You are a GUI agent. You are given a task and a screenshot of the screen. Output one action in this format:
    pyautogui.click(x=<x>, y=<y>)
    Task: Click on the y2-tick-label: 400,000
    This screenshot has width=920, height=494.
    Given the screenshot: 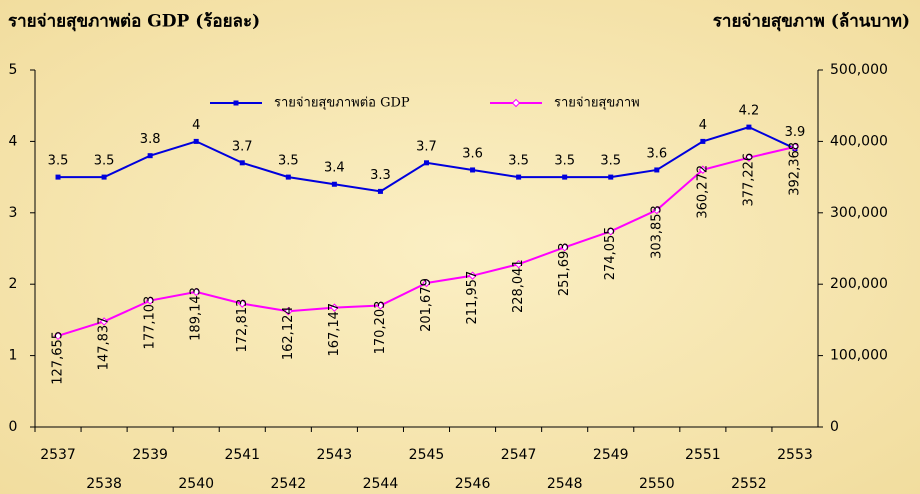 What is the action you would take?
    pyautogui.click(x=859, y=141)
    